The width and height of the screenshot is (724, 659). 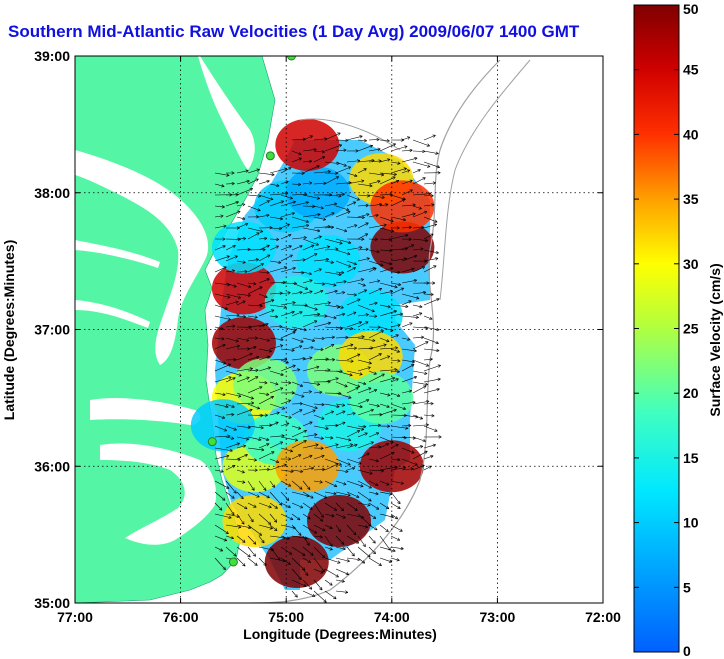 What do you see at coordinates (142, 257) in the screenshot?
I see `chesapeake-bay` at bounding box center [142, 257].